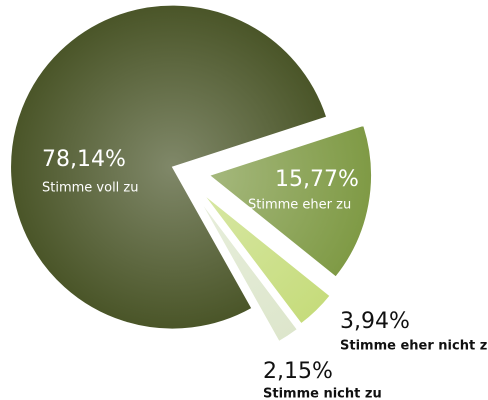  I want to click on slice-value-label: 78,14%, so click(84, 159).